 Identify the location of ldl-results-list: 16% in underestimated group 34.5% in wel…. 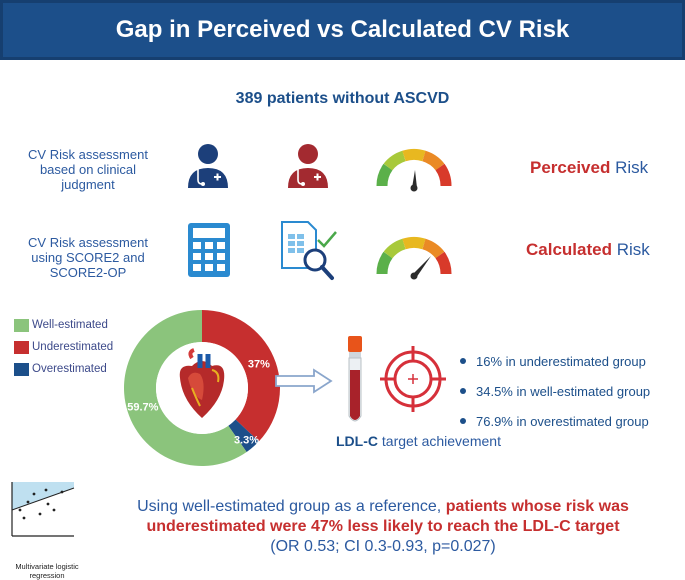
(555, 391).